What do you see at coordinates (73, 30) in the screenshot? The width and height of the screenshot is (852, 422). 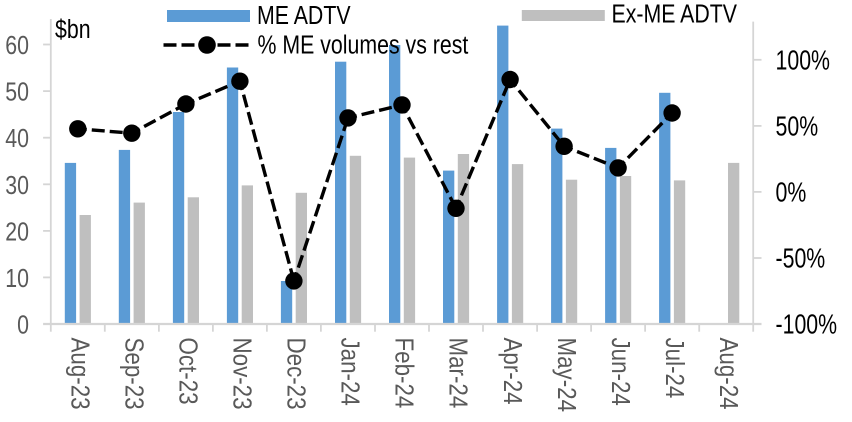 I see `svg-text: $bn` at bounding box center [73, 30].